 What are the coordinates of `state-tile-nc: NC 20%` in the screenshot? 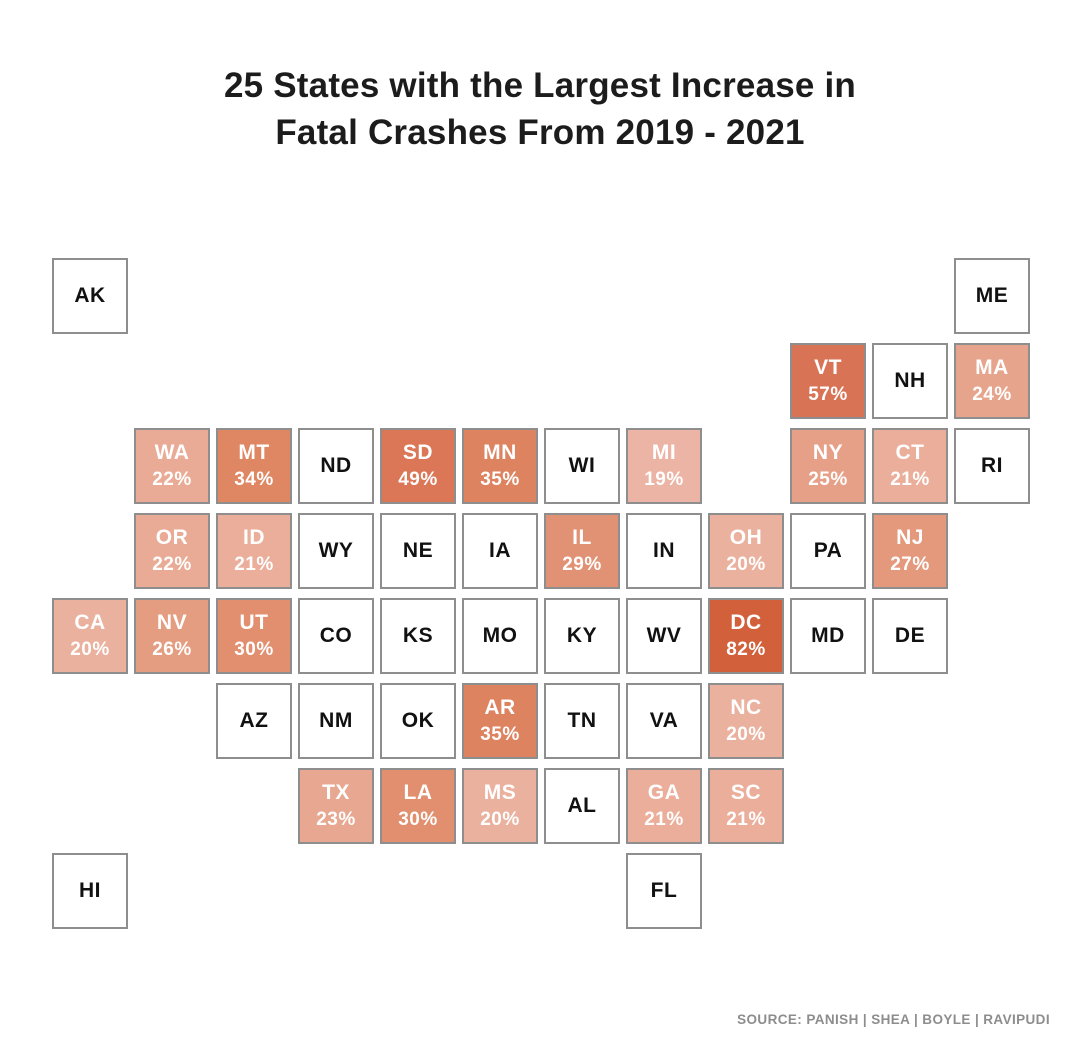 It's located at (746, 721).